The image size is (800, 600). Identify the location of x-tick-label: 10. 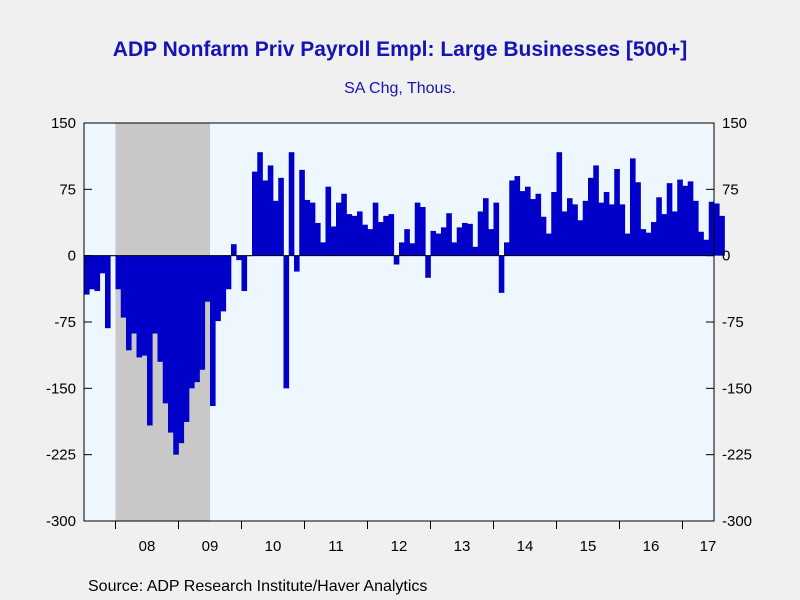
(273, 546).